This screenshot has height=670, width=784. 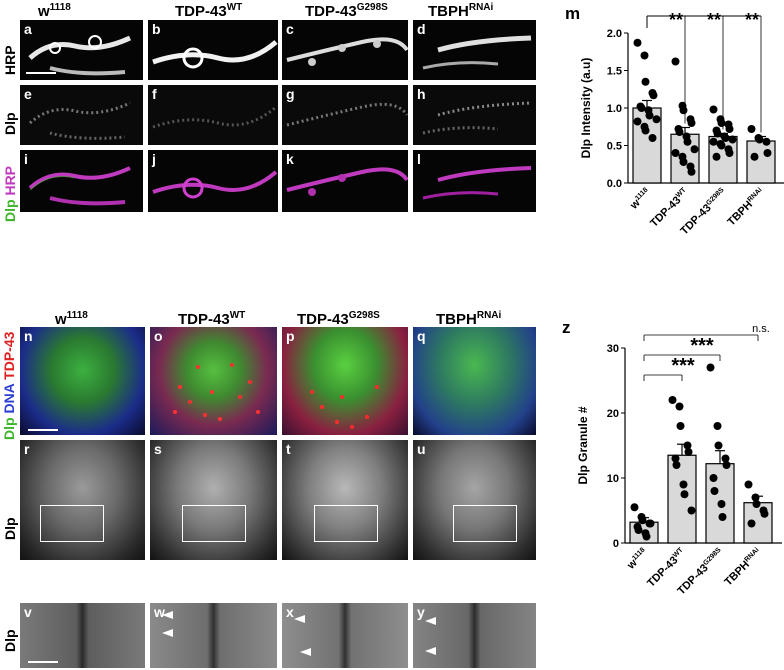 I want to click on col-header-bottom-1: TDP-43WT, so click(x=212, y=319).